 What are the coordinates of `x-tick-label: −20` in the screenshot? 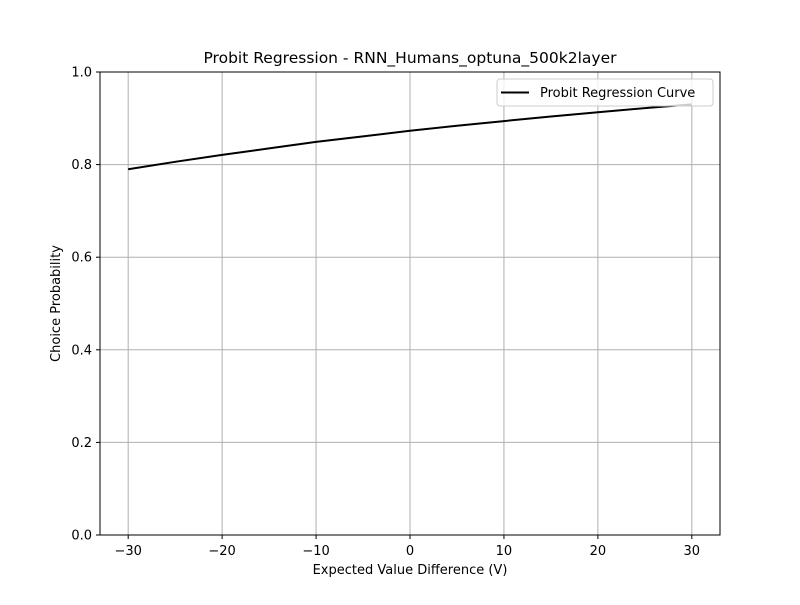 It's located at (221, 551).